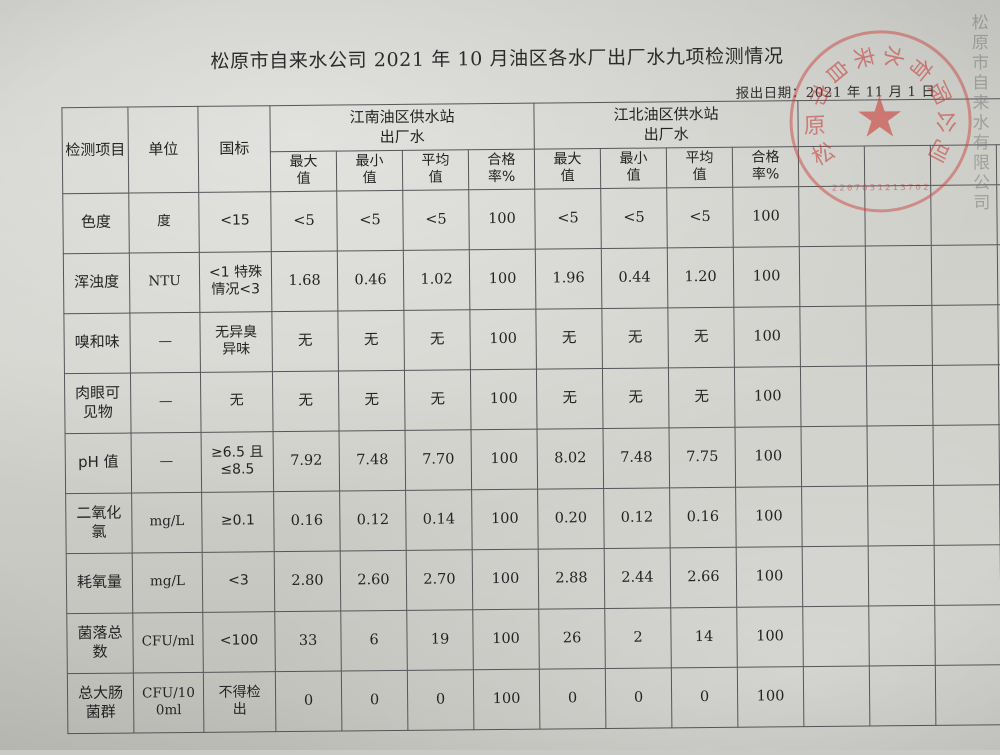 The height and width of the screenshot is (755, 1000). I want to click on cell-jiangnan-min: 0.46, so click(370, 280).